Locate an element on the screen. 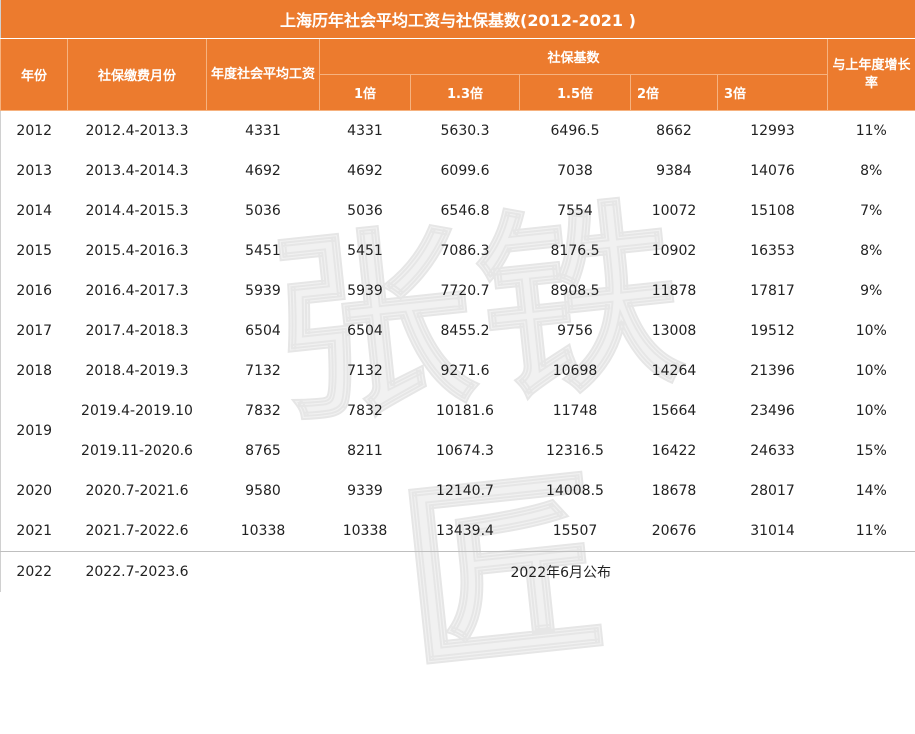 Image resolution: width=915 pixels, height=734 pixels. cell-months: 2020.7-2021.6 is located at coordinates (137, 491).